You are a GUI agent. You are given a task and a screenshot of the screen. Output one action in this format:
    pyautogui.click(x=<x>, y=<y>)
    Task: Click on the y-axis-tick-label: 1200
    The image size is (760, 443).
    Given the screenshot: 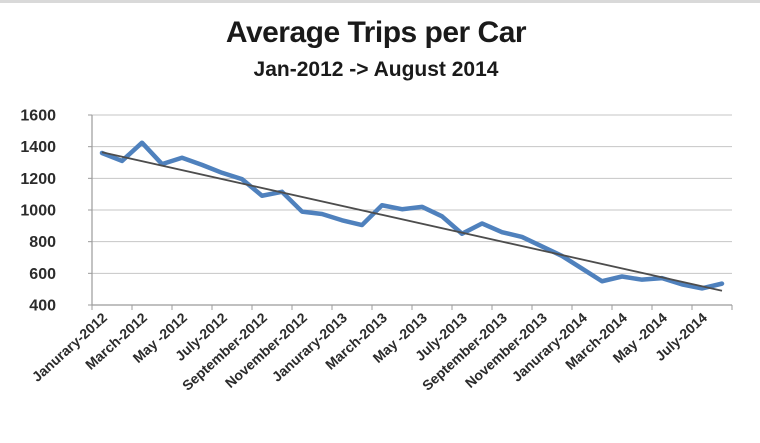 What is the action you would take?
    pyautogui.click(x=38, y=179)
    